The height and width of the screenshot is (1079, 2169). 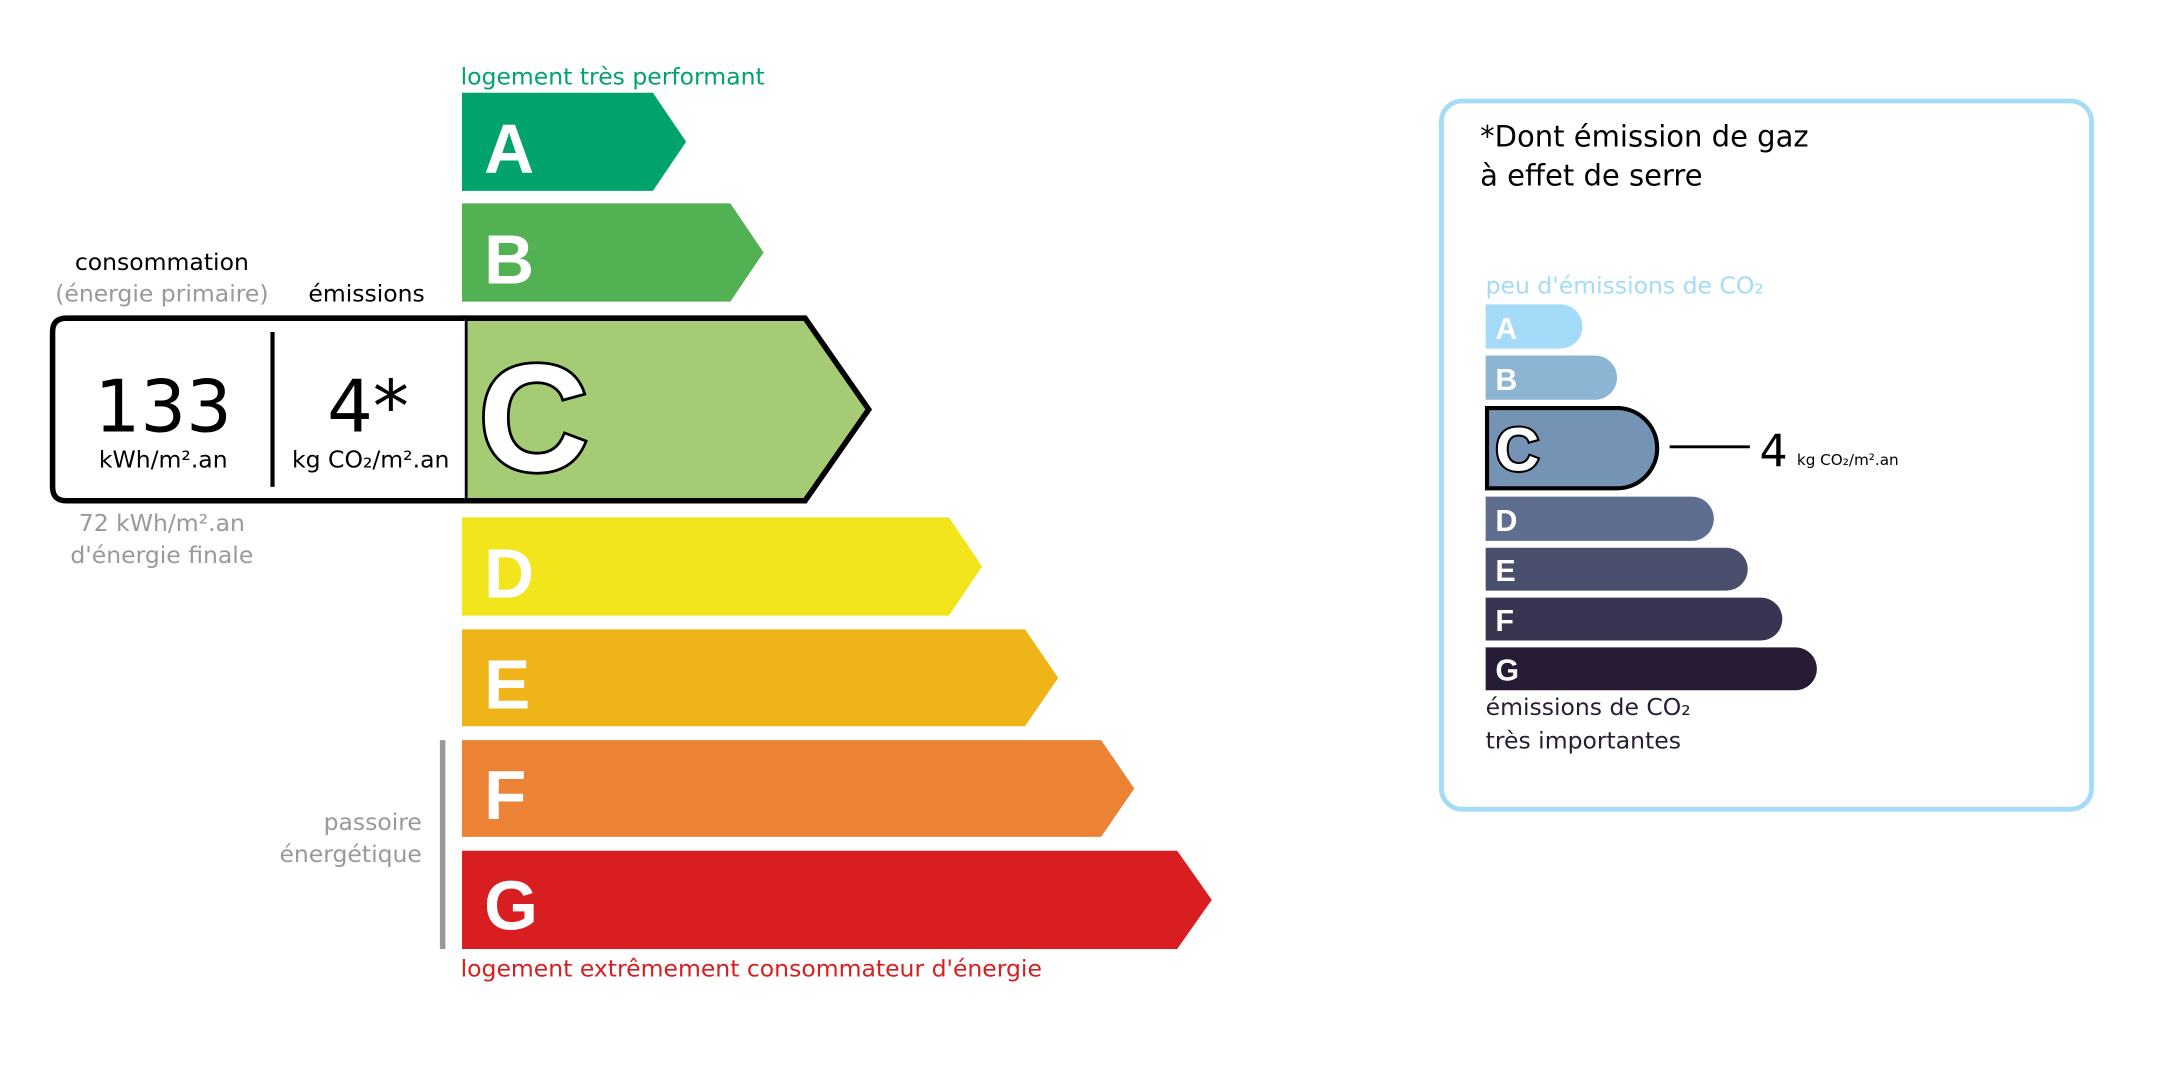 I want to click on consumption-subheading: (énergie primaire), so click(x=161, y=294).